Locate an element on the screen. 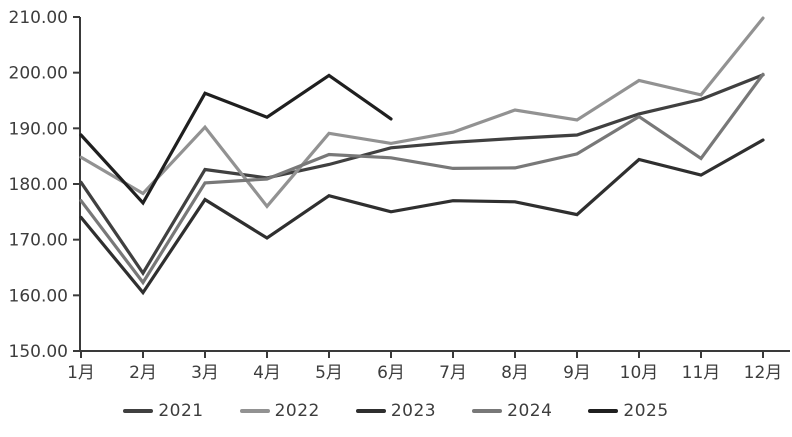  chart-legend: 2021 2022 2023 2024 2025 is located at coordinates (396, 411).